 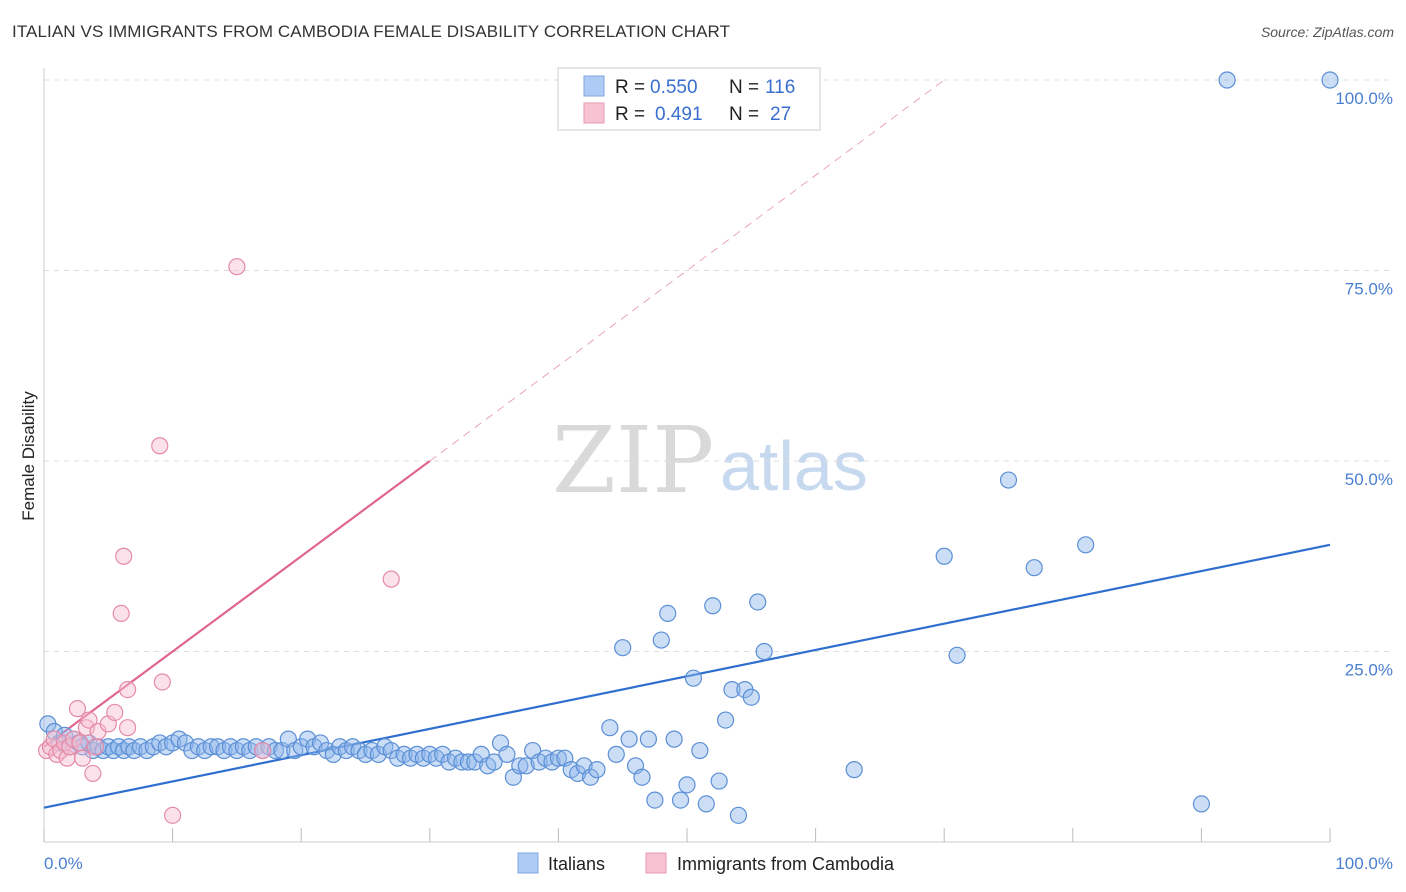 What do you see at coordinates (528, 863) in the screenshot?
I see `legend-swatch-italians` at bounding box center [528, 863].